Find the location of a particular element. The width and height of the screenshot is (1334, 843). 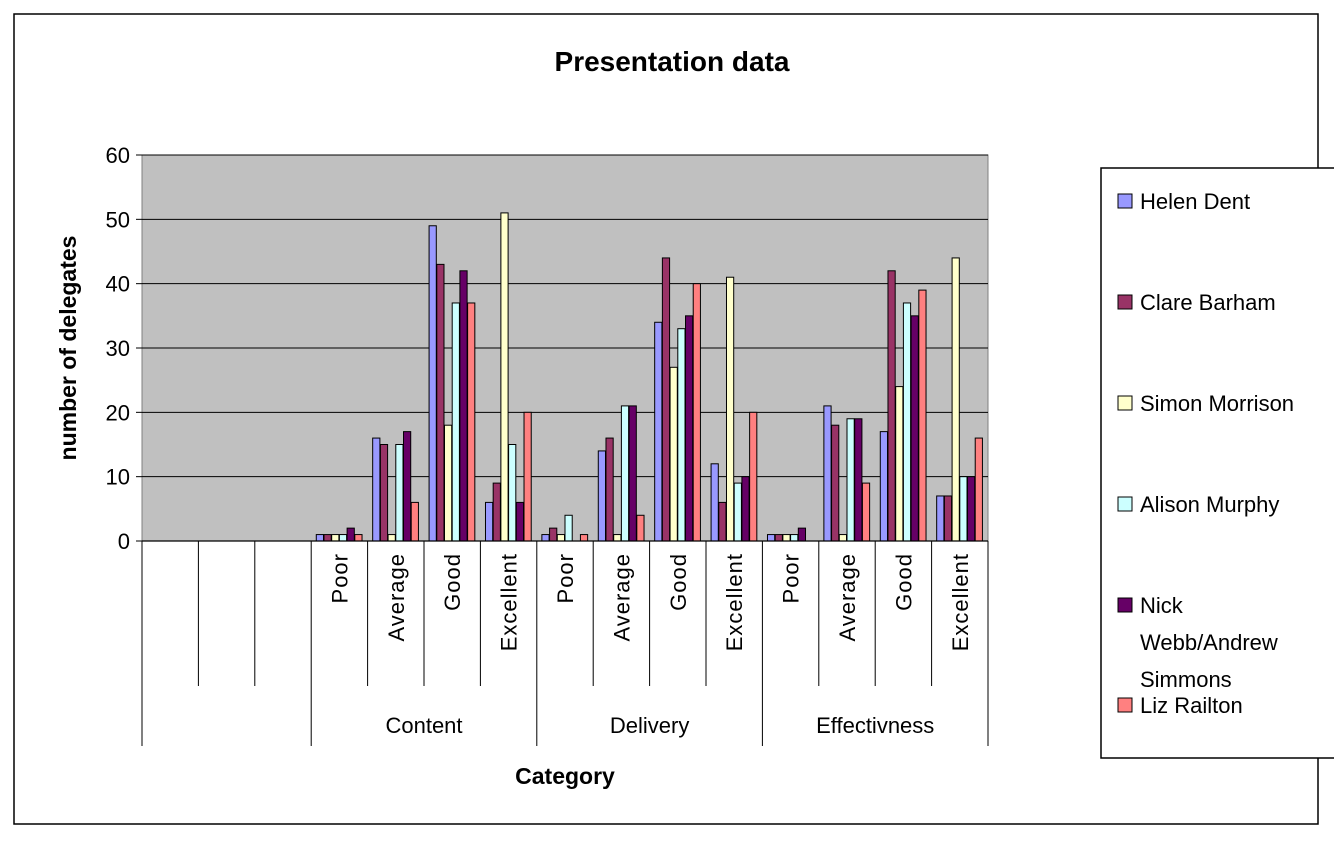

legend-entry: Alison Murphy is located at coordinates (1209, 504).